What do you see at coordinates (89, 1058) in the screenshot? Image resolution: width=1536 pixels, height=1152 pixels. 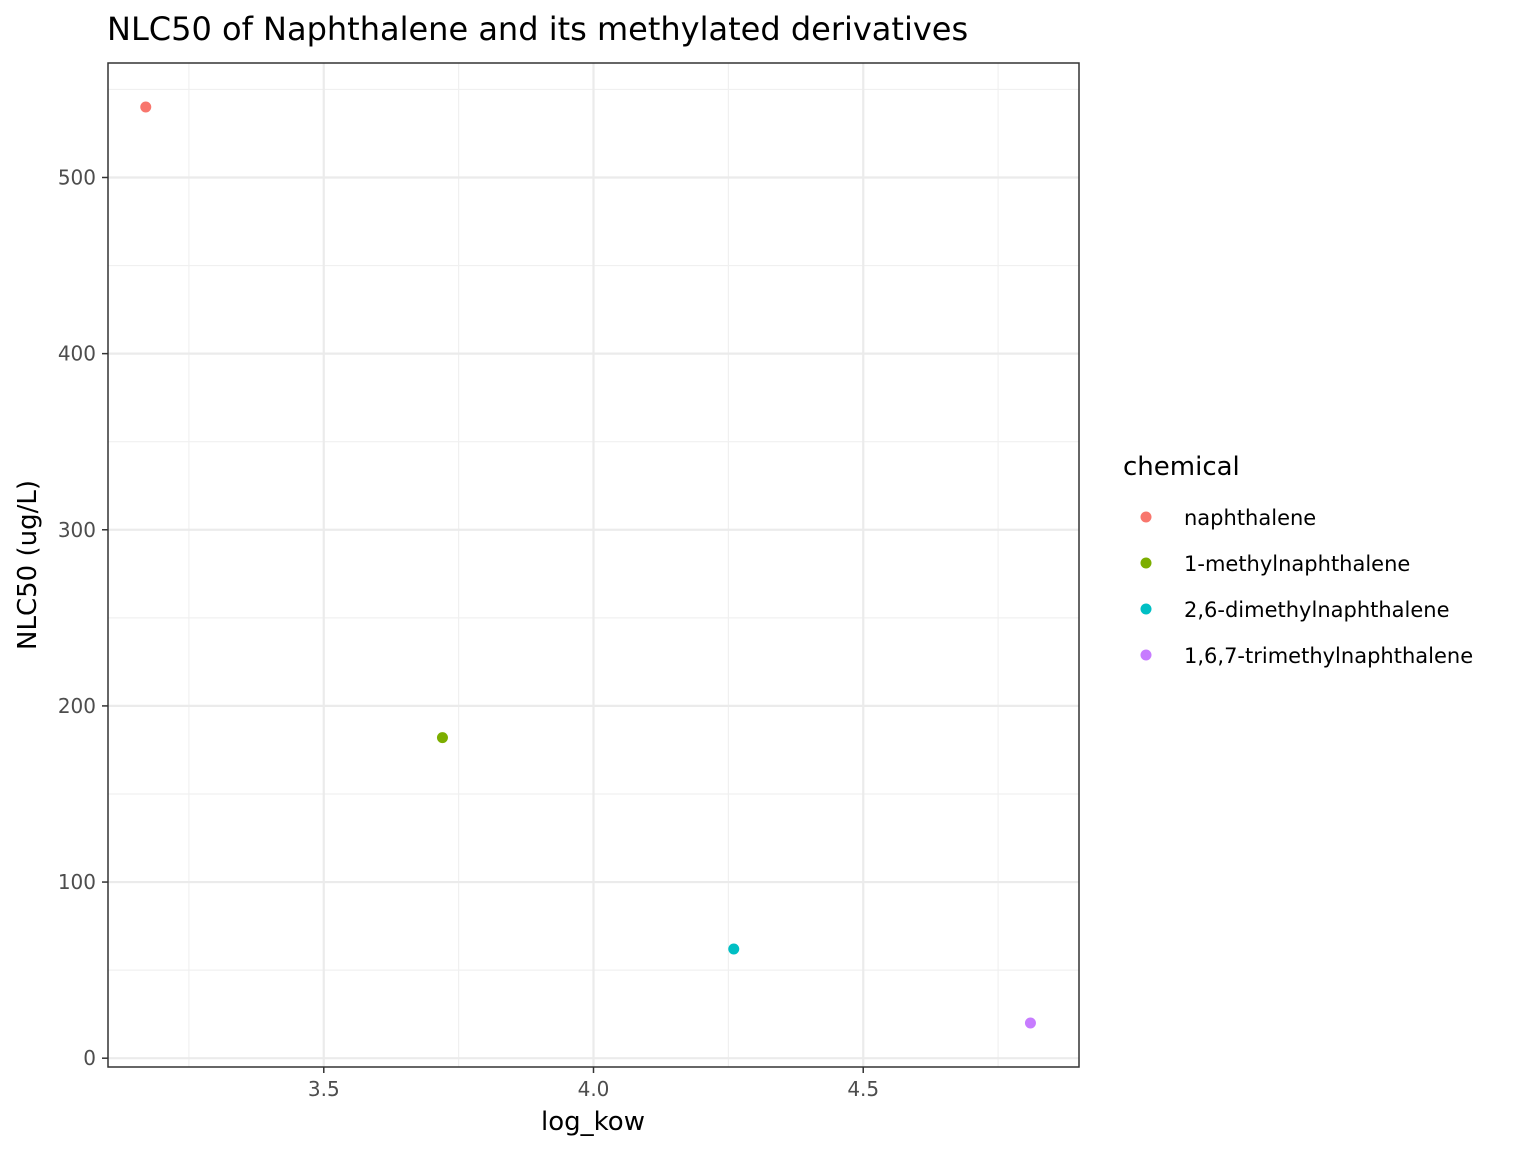 I see `y-tick-label: 0` at bounding box center [89, 1058].